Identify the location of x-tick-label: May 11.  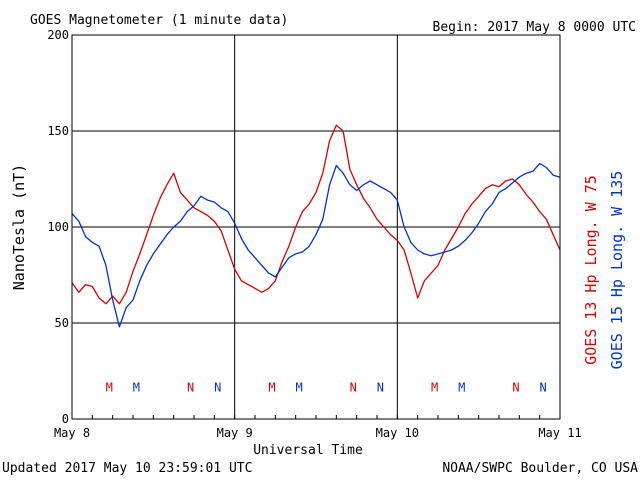
(559, 433).